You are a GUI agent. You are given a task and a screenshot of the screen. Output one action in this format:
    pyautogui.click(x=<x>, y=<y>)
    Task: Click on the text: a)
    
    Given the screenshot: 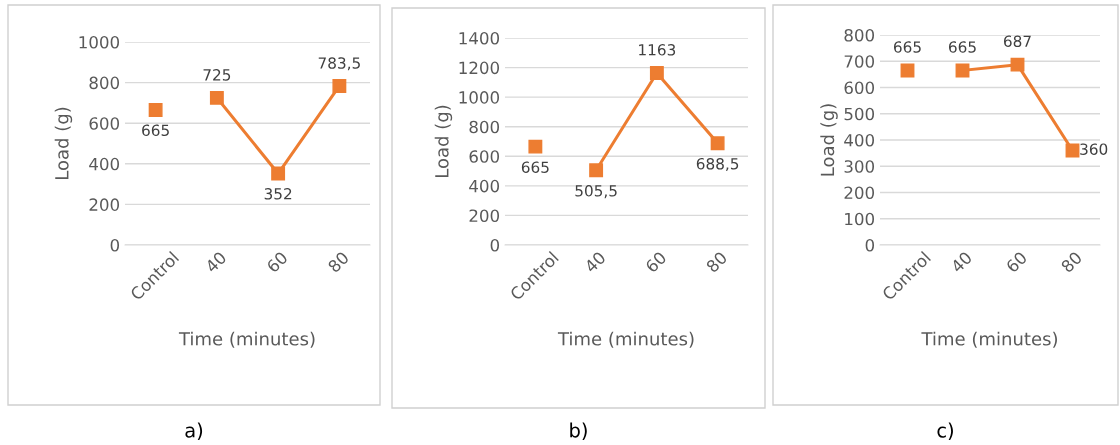 What is the action you would take?
    pyautogui.click(x=194, y=431)
    